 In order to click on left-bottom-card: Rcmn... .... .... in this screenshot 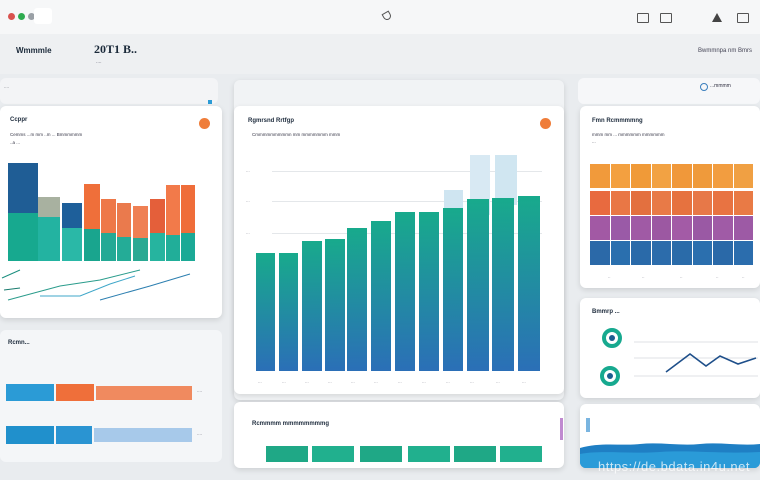, I will do `click(111, 396)`.